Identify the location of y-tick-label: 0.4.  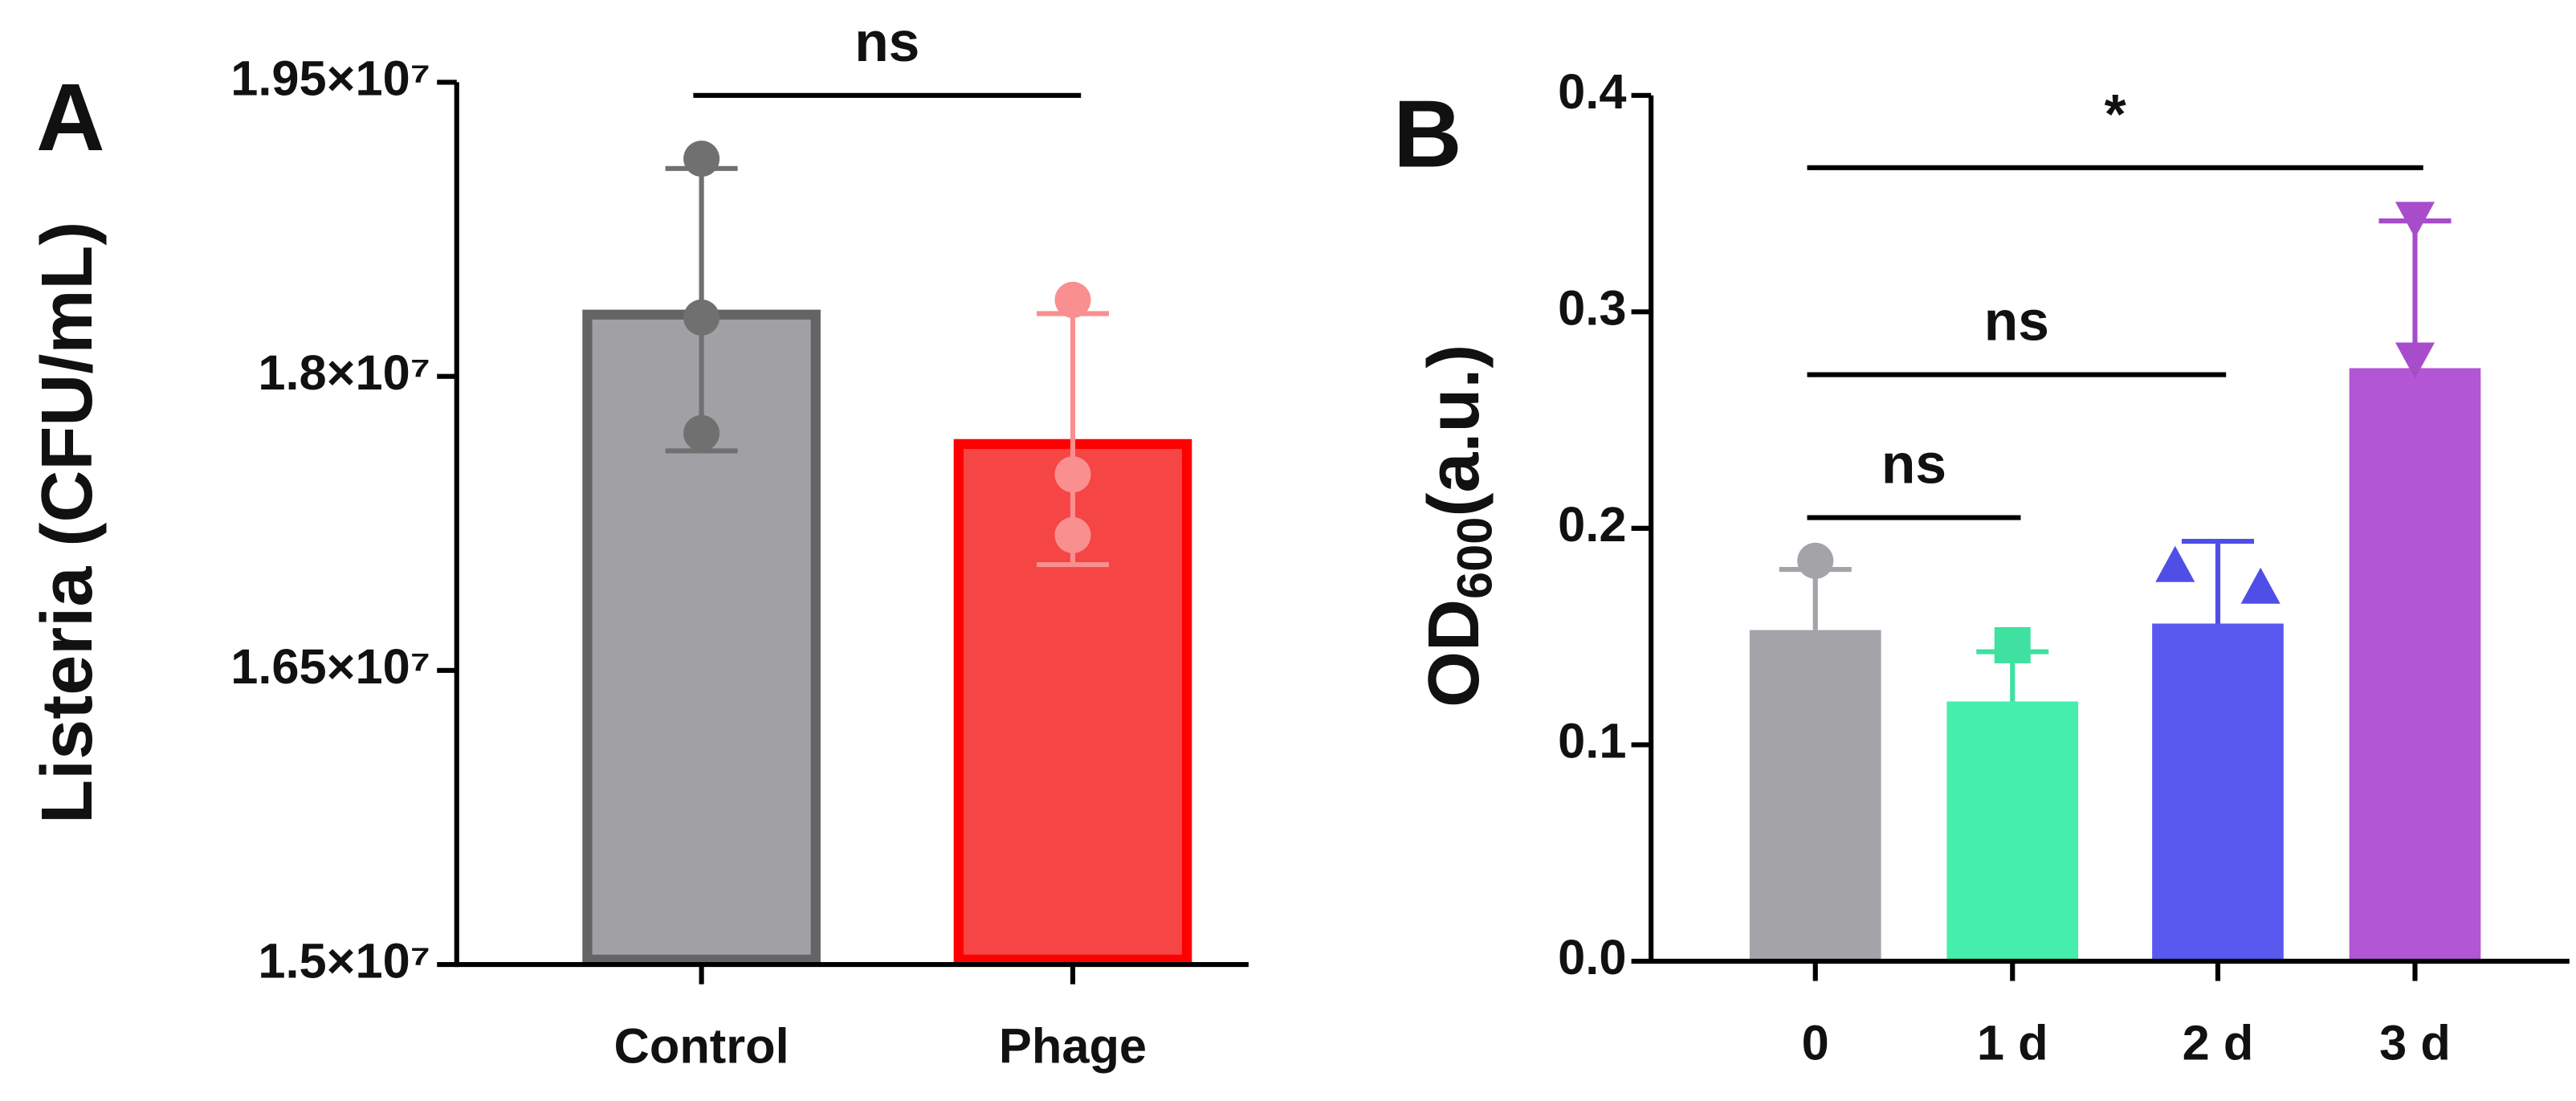
(1592, 92).